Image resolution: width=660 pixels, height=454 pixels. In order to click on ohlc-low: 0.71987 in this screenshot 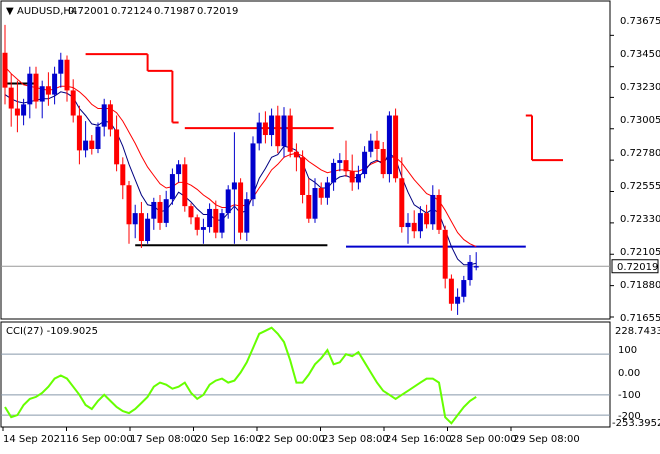, I will do `click(174, 11)`.